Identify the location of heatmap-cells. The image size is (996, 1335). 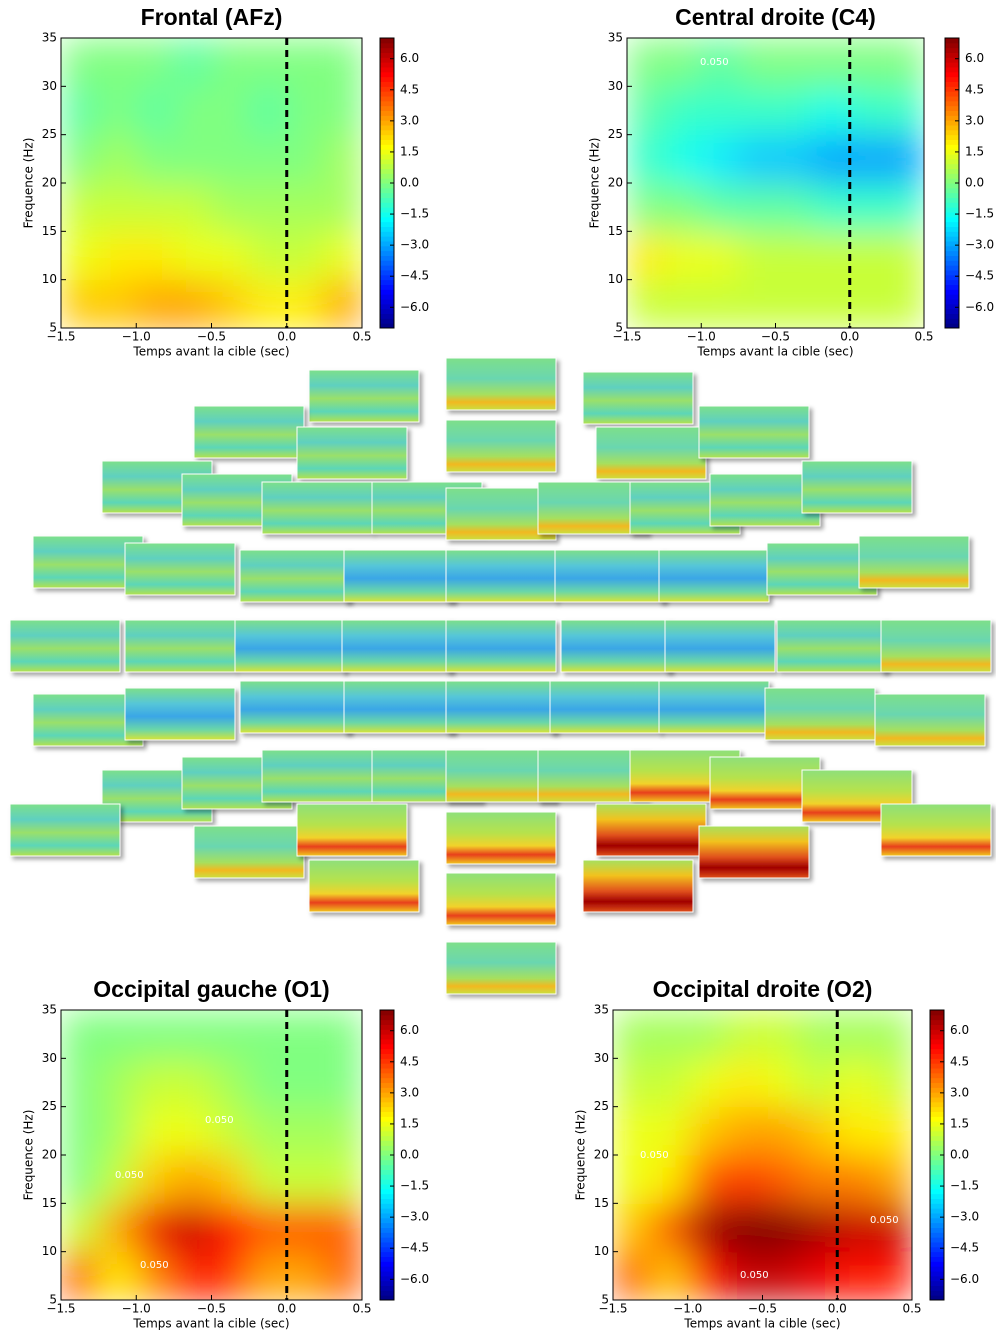
(211, 1155).